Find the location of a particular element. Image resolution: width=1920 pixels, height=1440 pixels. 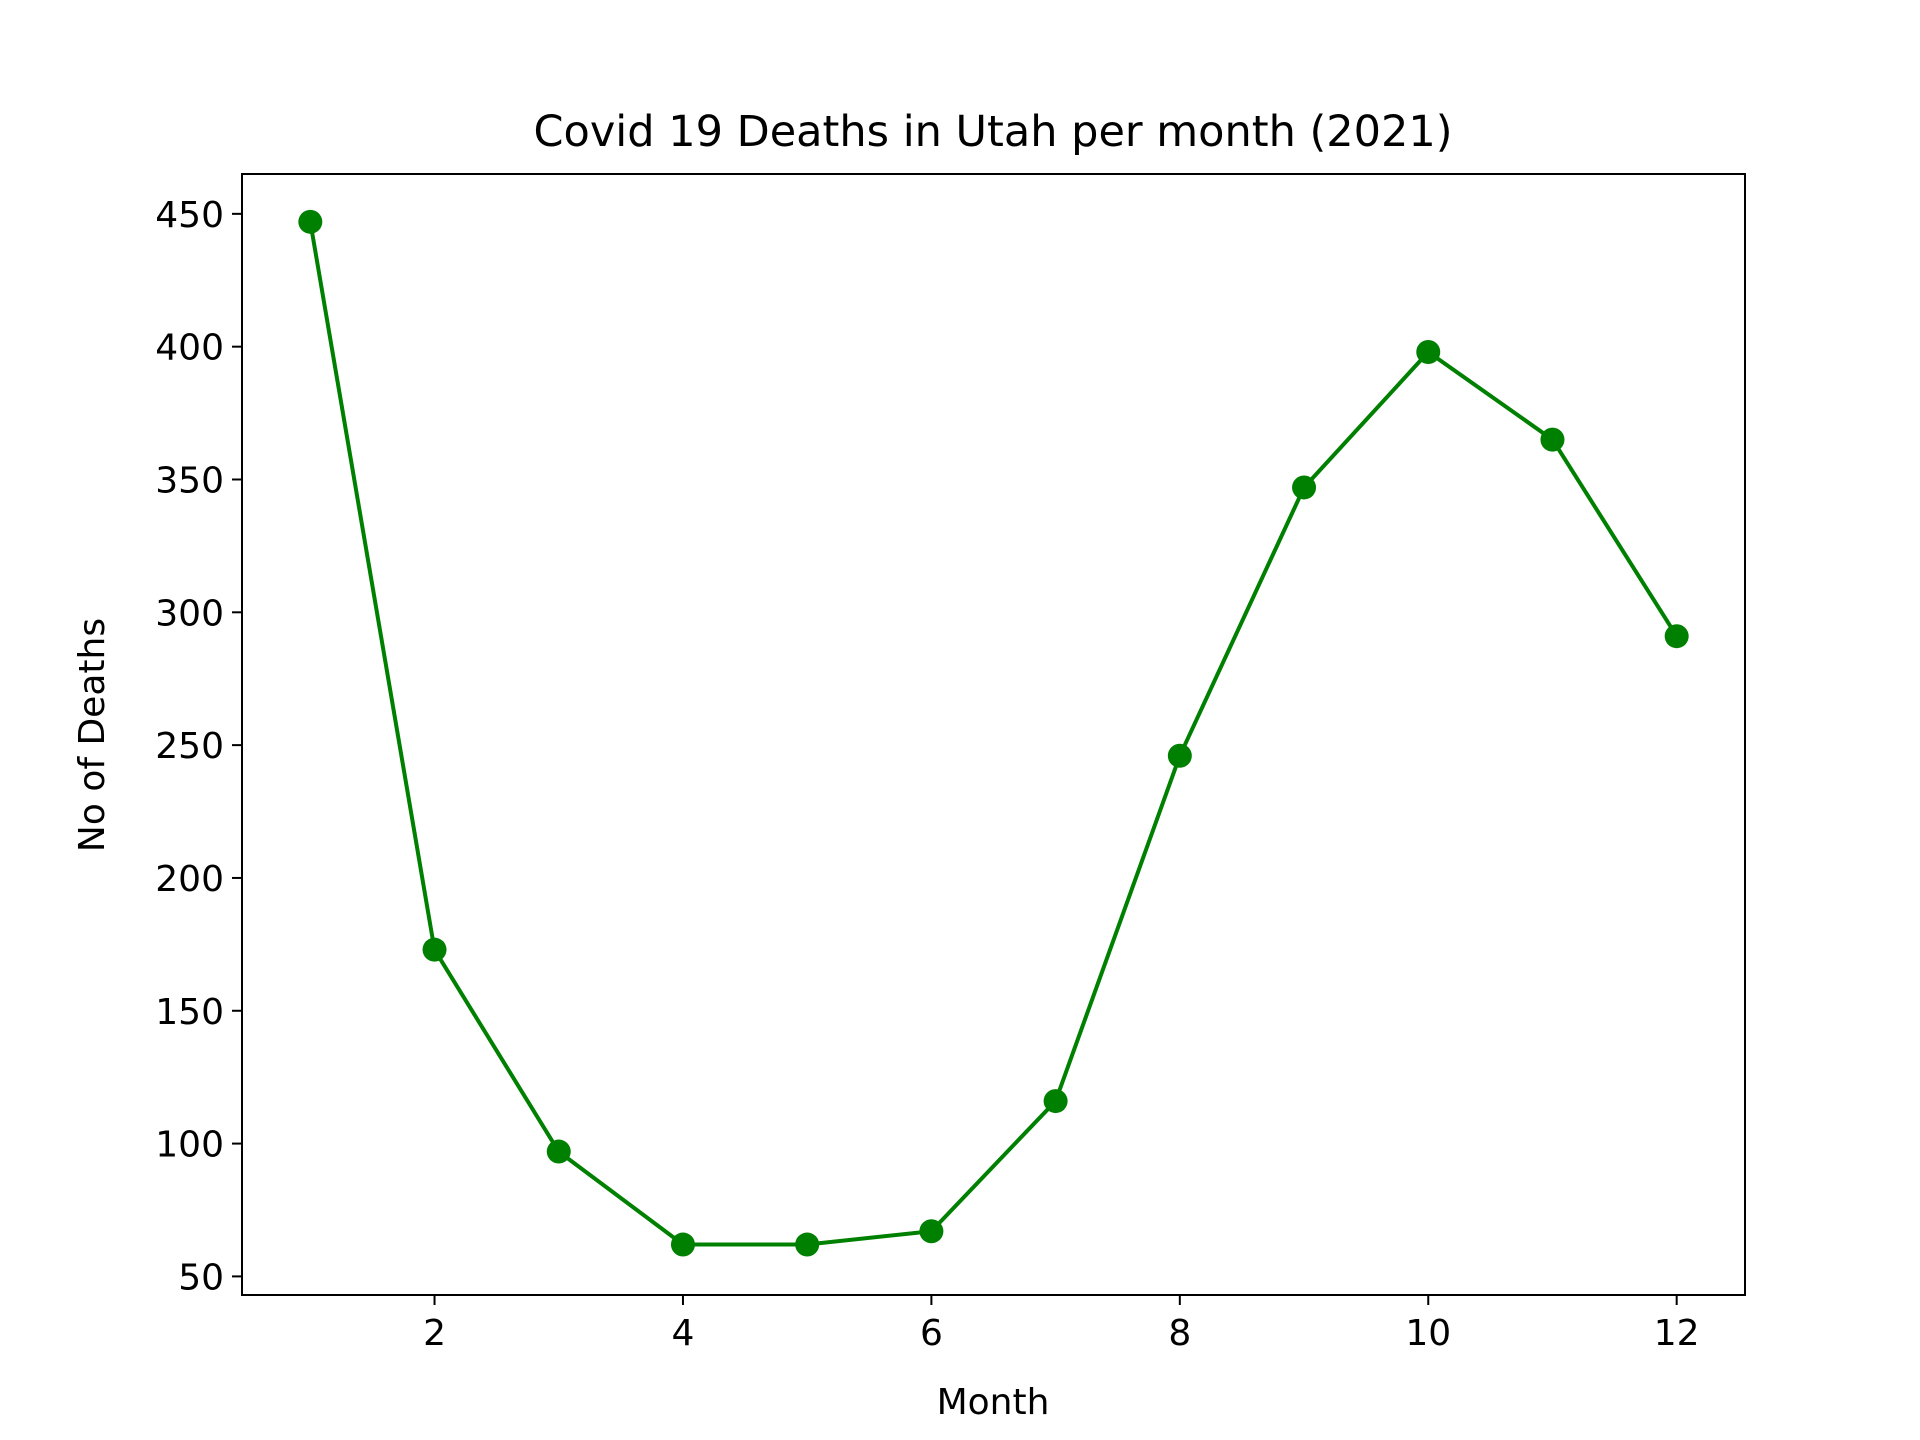

chart-title: Covid 19 Deaths in Utah per month (2021) is located at coordinates (993, 132).